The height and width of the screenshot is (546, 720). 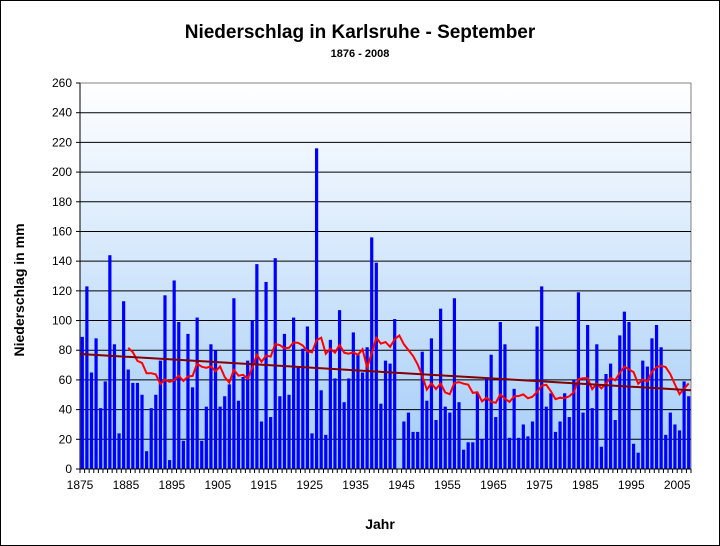 What do you see at coordinates (172, 485) in the screenshot?
I see `x-tick-label: 1895` at bounding box center [172, 485].